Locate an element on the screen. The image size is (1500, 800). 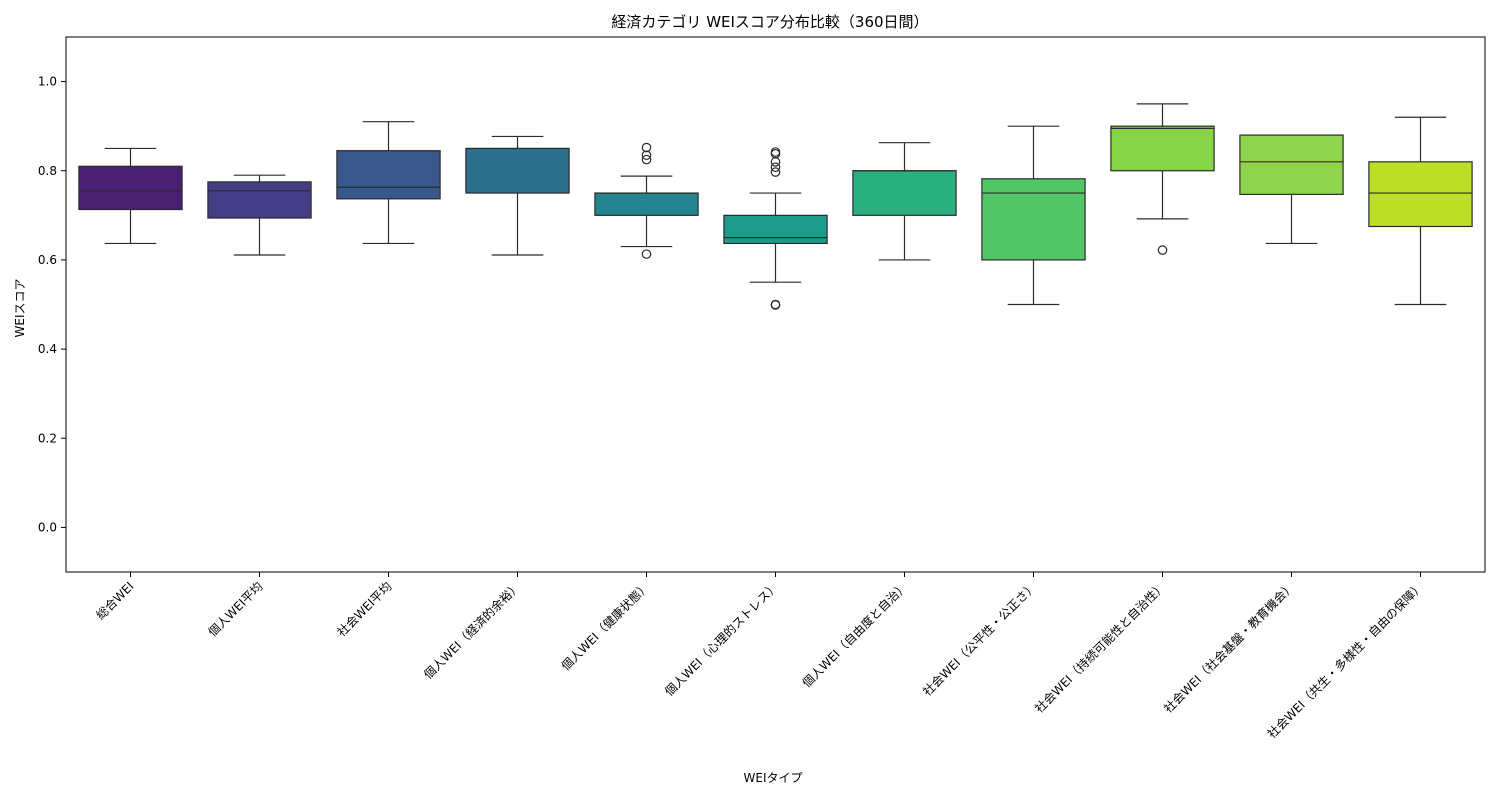
y-tick-label: 0.0 is located at coordinates (47, 527).